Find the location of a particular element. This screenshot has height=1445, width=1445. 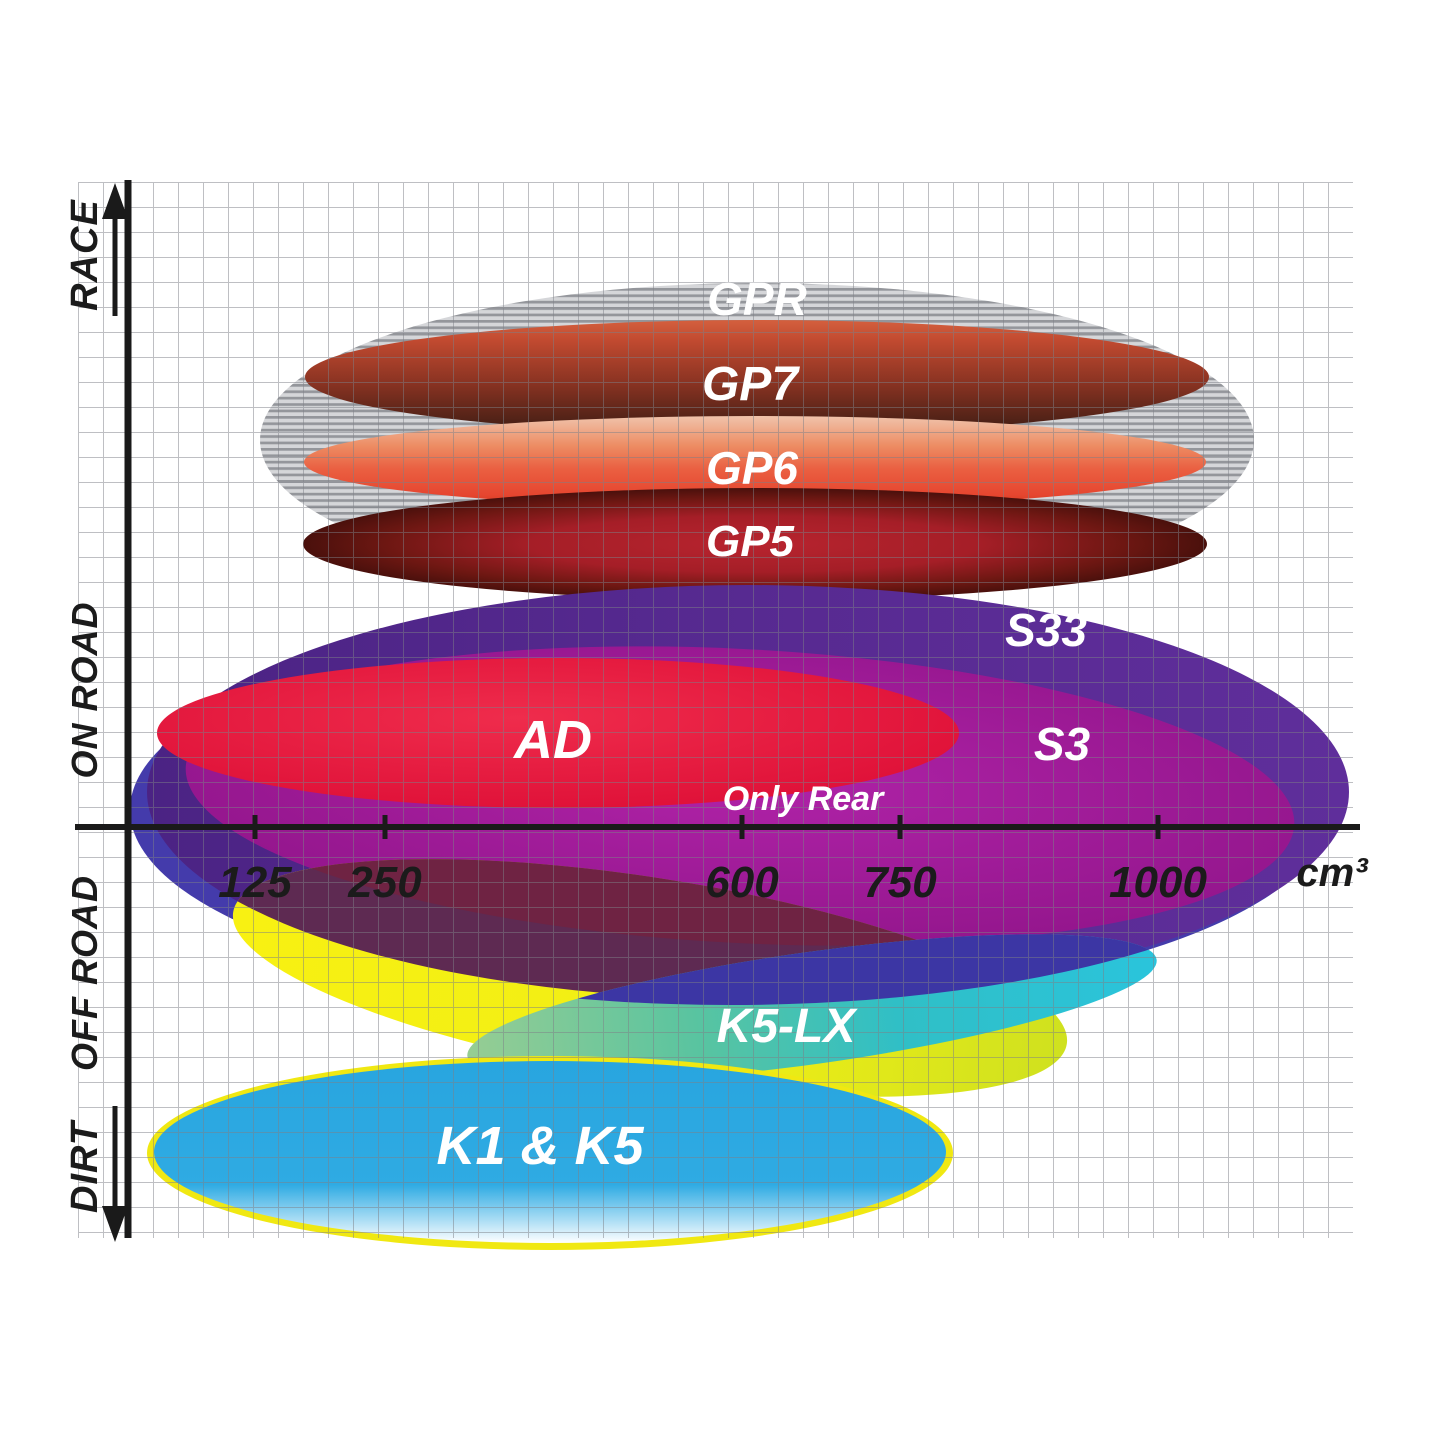

race-arrow-icon is located at coordinates (115, 249).